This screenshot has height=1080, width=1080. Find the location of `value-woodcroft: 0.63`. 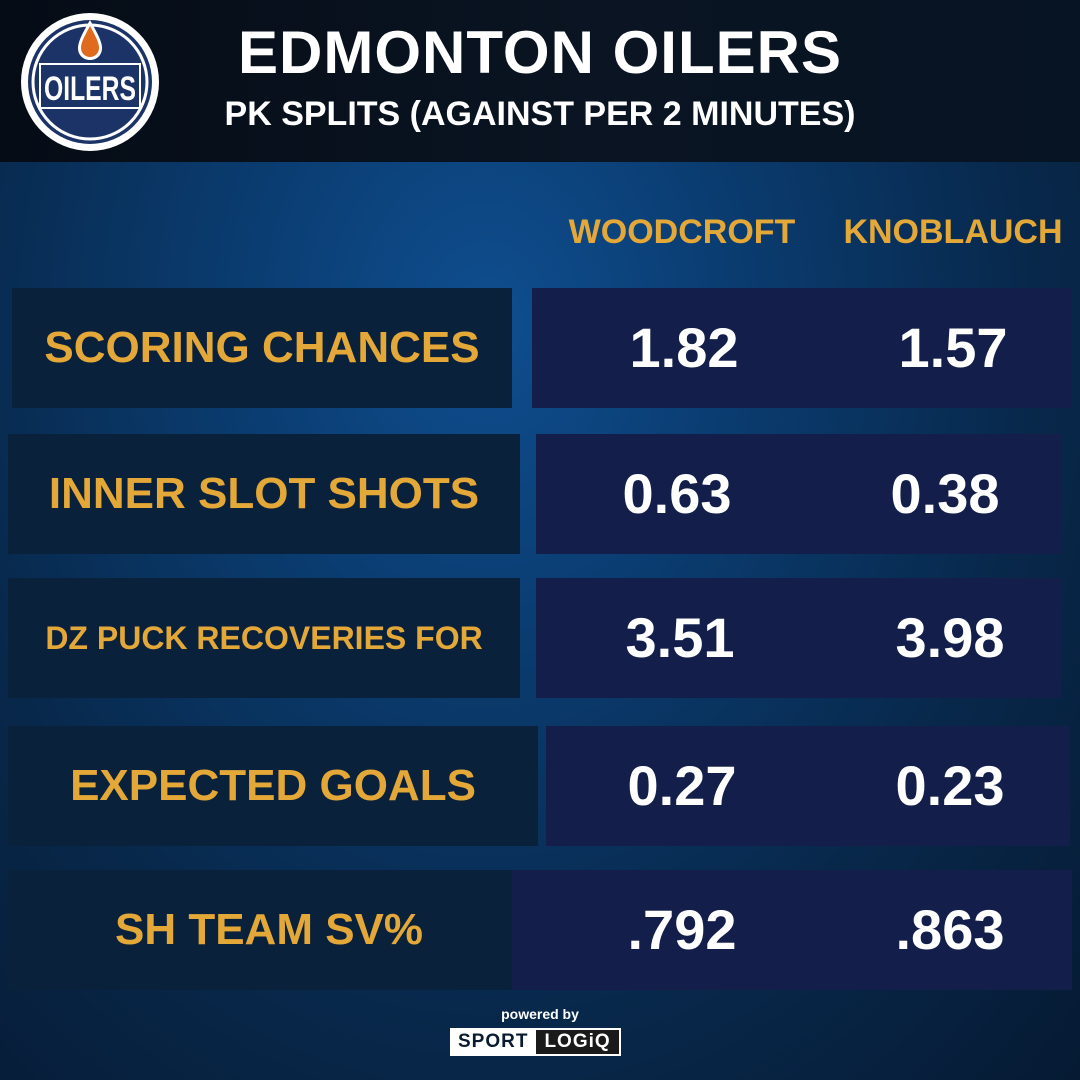

value-woodcroft: 0.63 is located at coordinates (677, 493).